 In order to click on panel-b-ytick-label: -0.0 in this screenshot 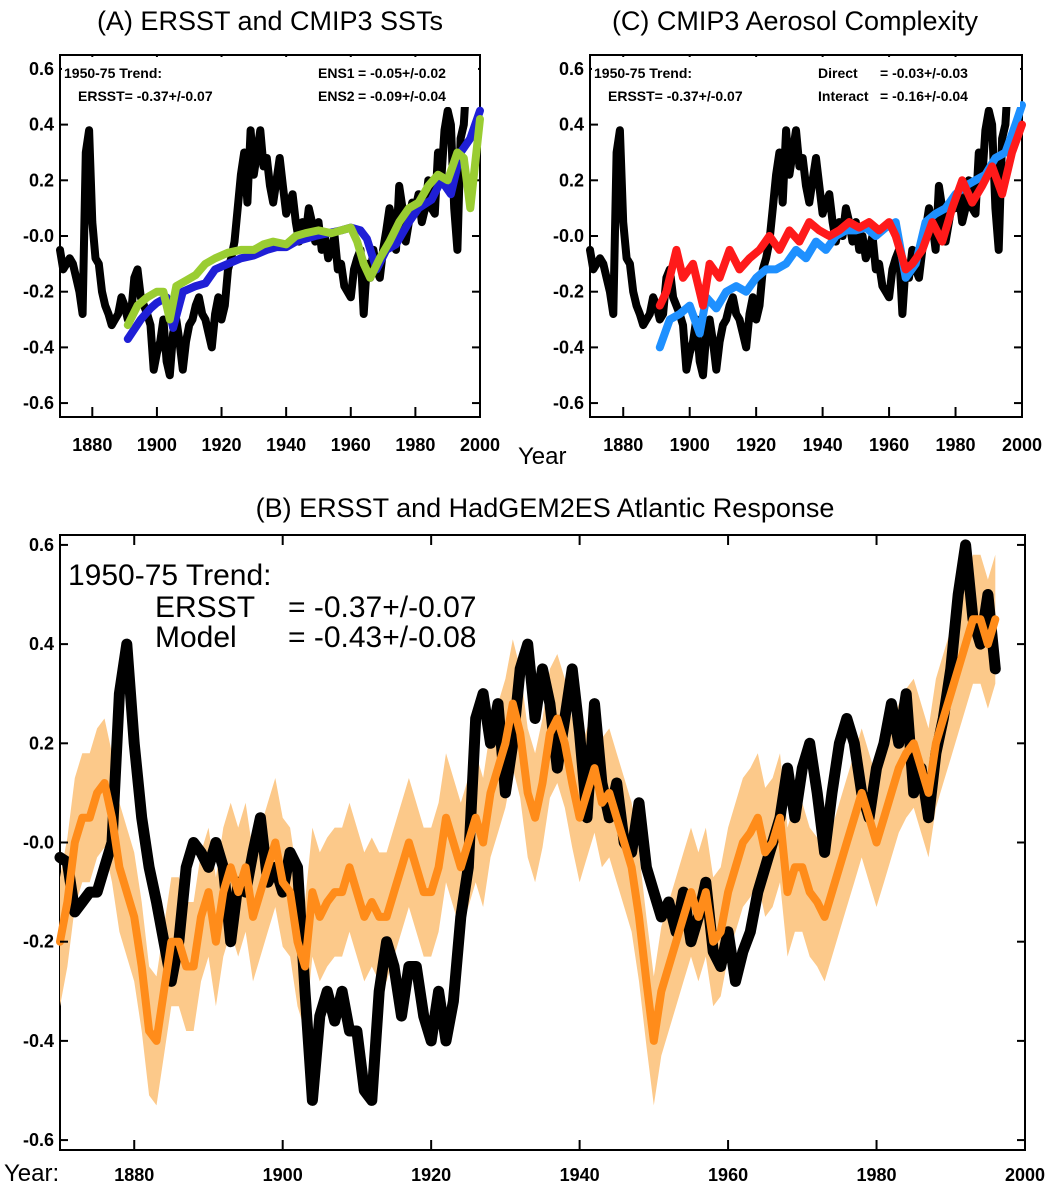, I will do `click(38, 843)`.